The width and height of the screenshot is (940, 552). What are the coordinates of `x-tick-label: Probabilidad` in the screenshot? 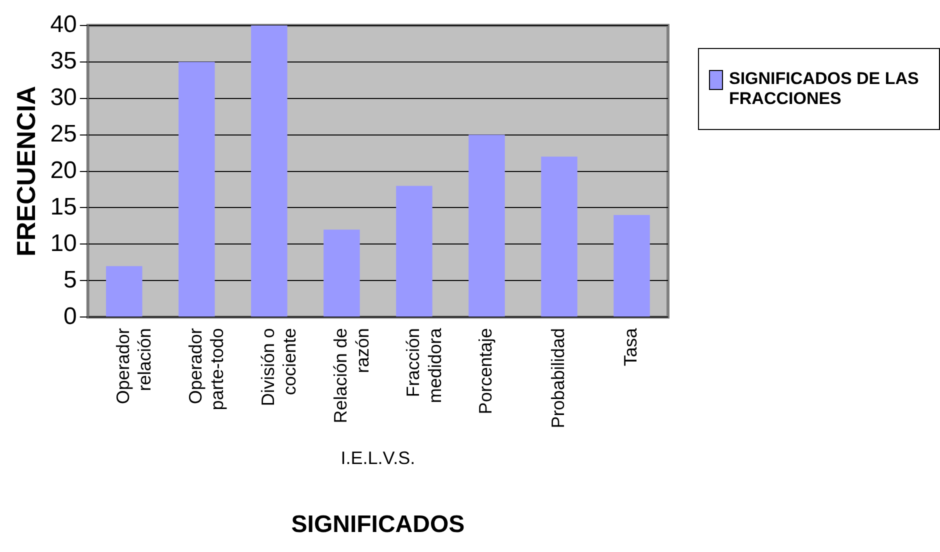 It's located at (558, 378).